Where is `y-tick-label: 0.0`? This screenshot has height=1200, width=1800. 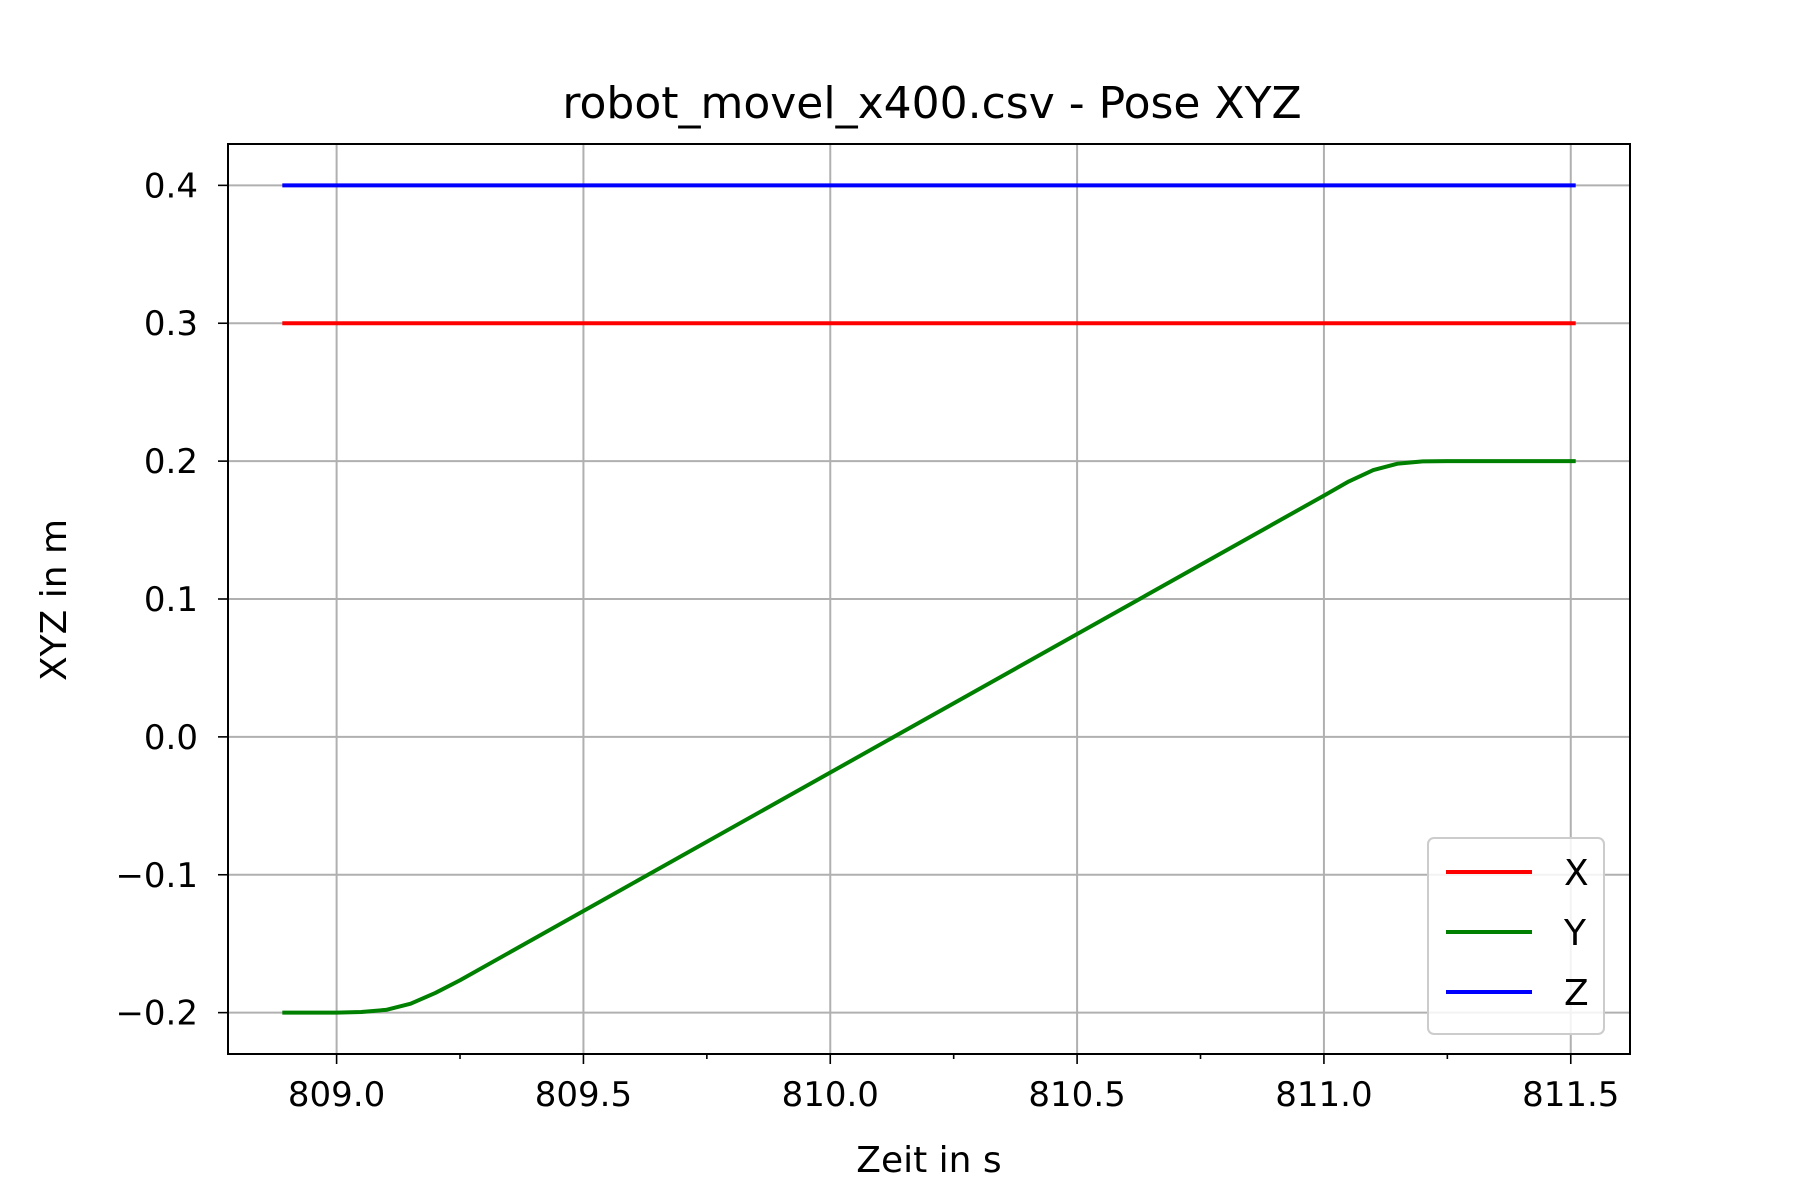 y-tick-label: 0.0 is located at coordinates (171, 738).